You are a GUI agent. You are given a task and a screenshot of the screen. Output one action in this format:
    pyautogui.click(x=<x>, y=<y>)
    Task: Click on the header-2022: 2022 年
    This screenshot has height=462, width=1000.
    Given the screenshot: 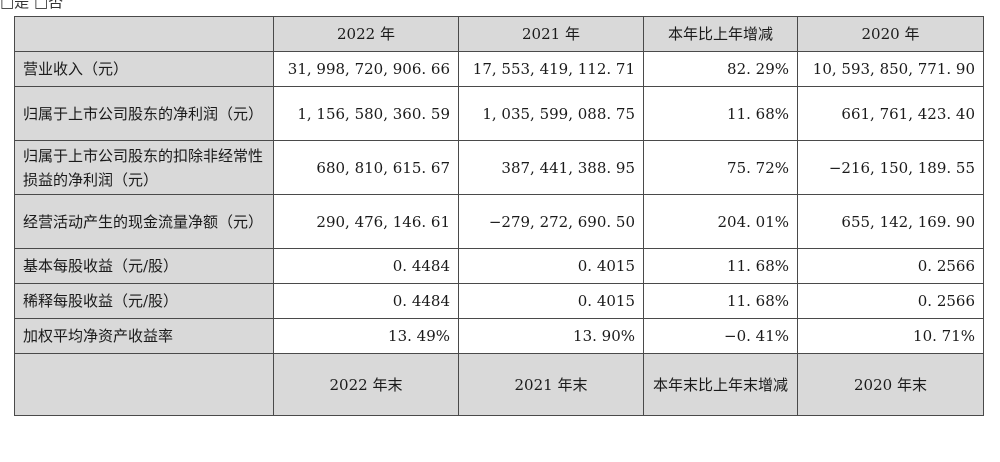 What is the action you would take?
    pyautogui.click(x=366, y=34)
    